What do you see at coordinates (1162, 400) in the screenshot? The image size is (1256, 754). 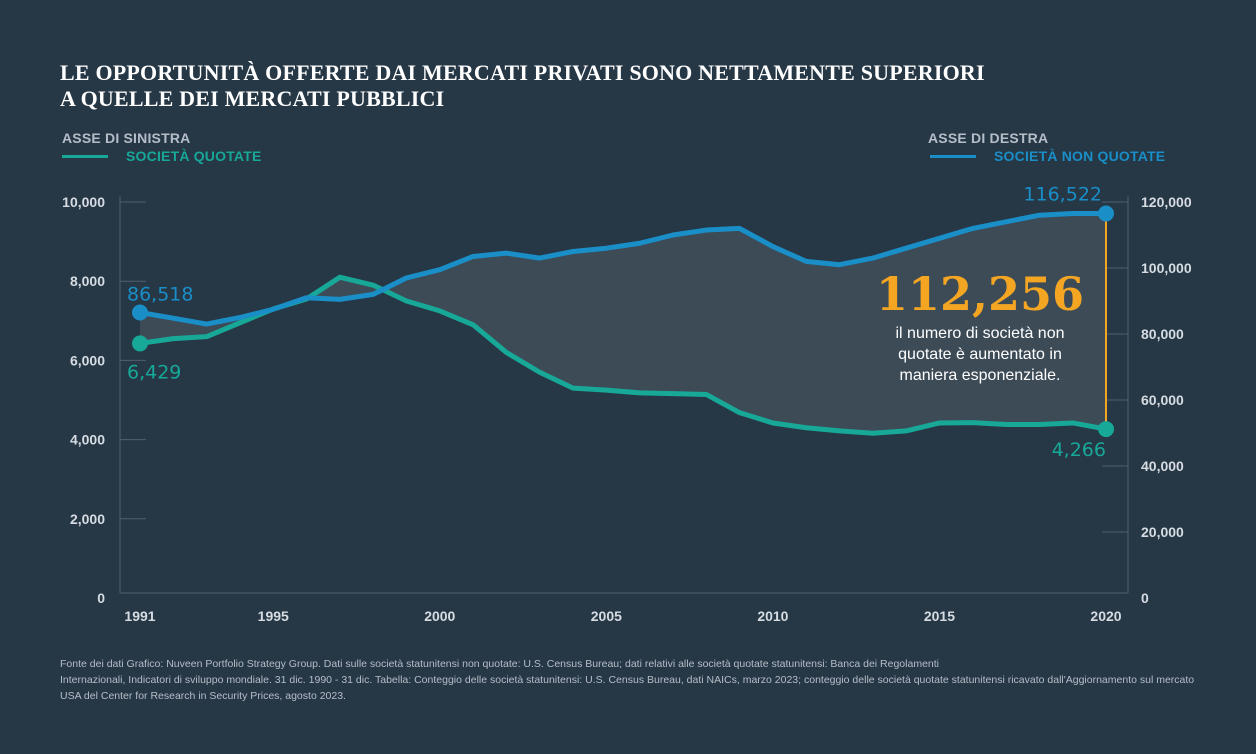 I see `right-axis-tick-label: 60,000` at bounding box center [1162, 400].